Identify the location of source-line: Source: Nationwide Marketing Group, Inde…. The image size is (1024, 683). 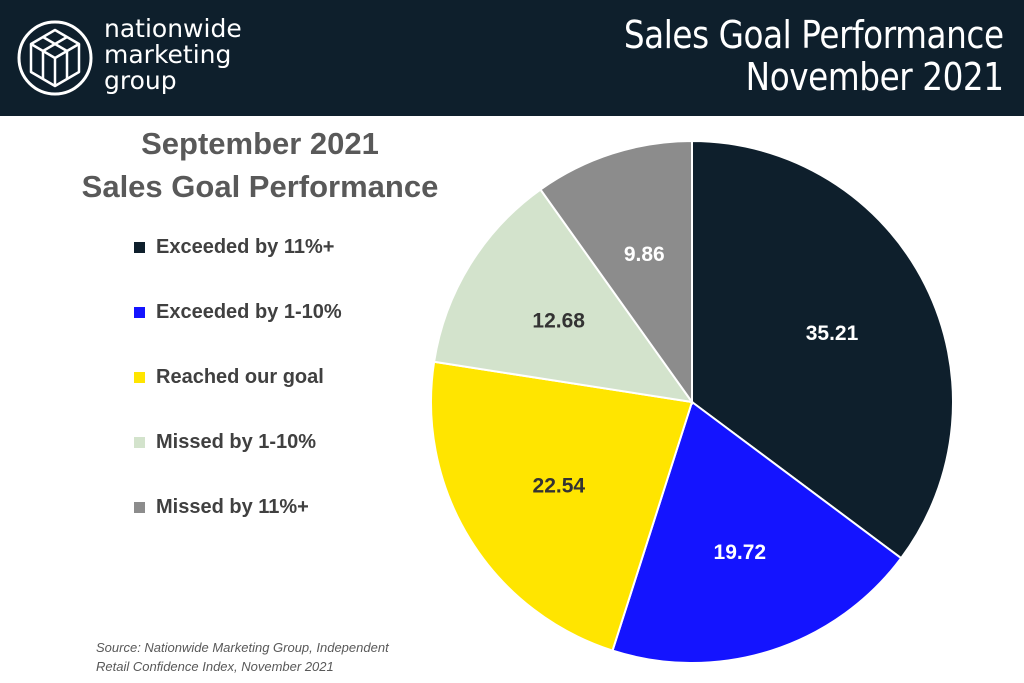
(242, 647).